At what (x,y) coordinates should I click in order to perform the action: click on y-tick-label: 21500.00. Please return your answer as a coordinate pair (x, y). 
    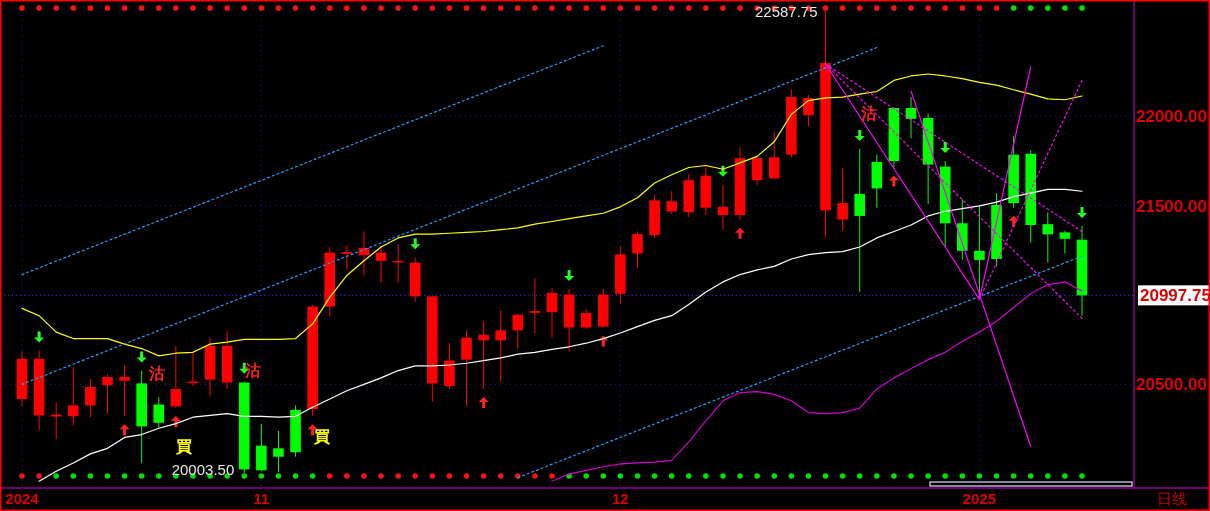
    Looking at the image, I should click on (1171, 206).